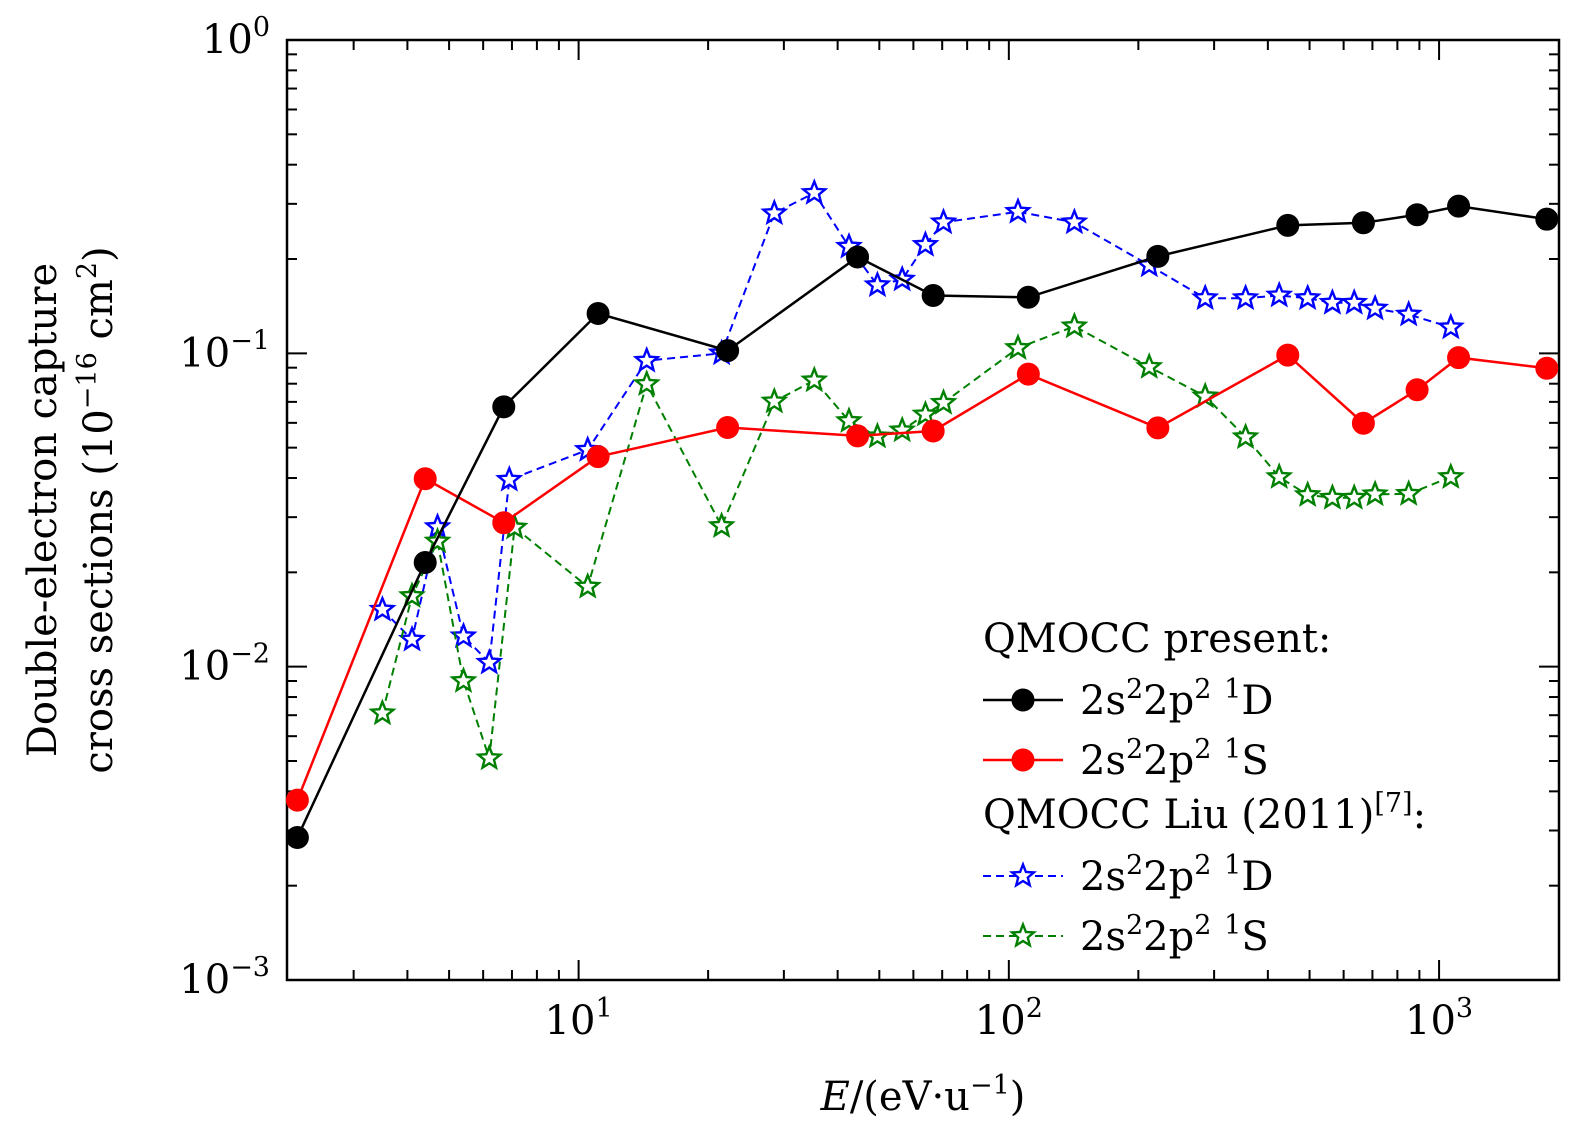 This screenshot has width=1575, height=1132. Describe the element at coordinates (1018, 1097) in the screenshot. I see `x-axis-unit-close: )` at that location.